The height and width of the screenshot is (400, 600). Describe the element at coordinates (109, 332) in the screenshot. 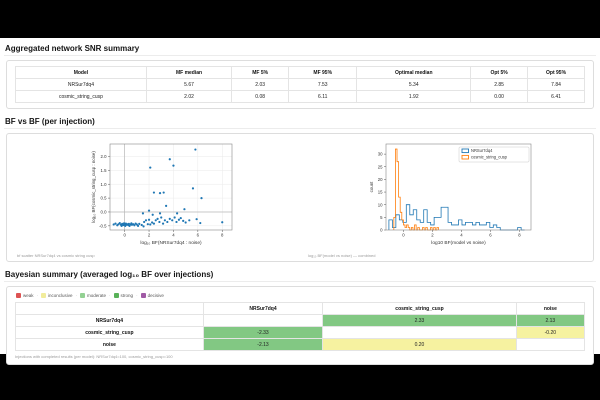

I see `bayes-row-header: cosmic_string_cusp` at that location.